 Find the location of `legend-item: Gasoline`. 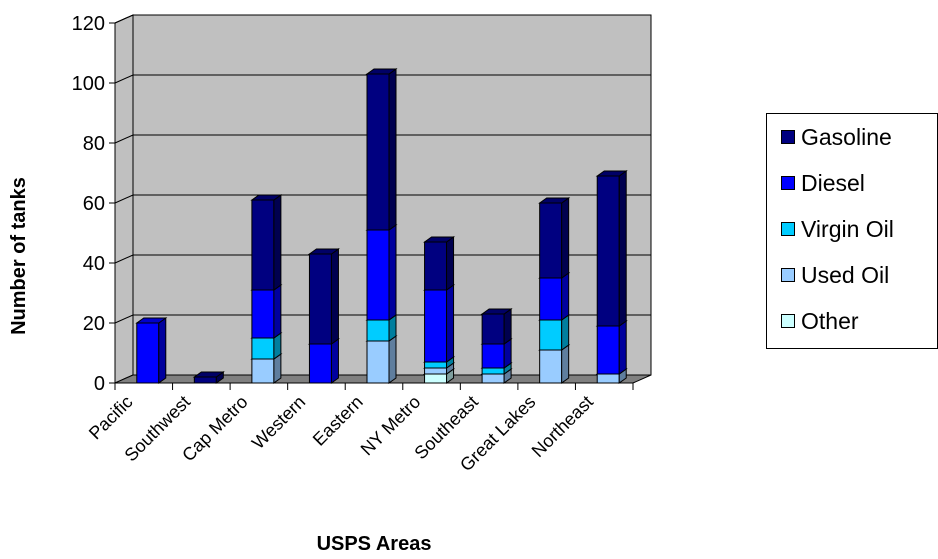

legend-item: Gasoline is located at coordinates (836, 137).